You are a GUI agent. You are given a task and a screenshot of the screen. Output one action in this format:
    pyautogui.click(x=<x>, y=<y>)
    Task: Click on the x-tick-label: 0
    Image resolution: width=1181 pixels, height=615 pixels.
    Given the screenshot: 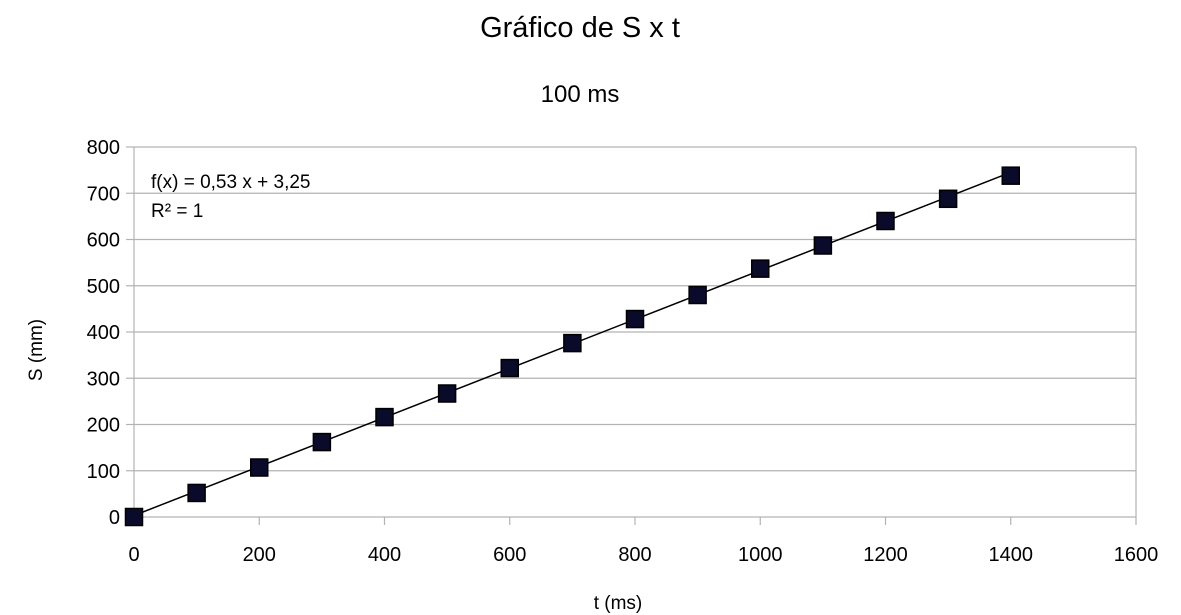 What is the action you would take?
    pyautogui.click(x=133, y=555)
    